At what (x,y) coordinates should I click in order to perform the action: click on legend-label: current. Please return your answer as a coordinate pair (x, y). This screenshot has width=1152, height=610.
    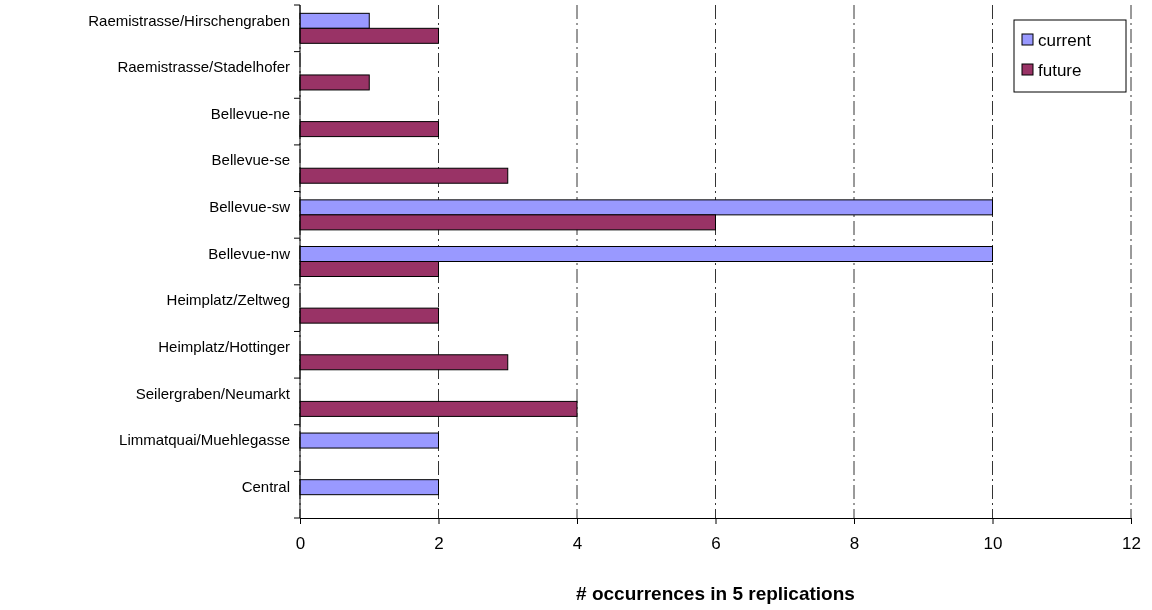
    Looking at the image, I should click on (1065, 40).